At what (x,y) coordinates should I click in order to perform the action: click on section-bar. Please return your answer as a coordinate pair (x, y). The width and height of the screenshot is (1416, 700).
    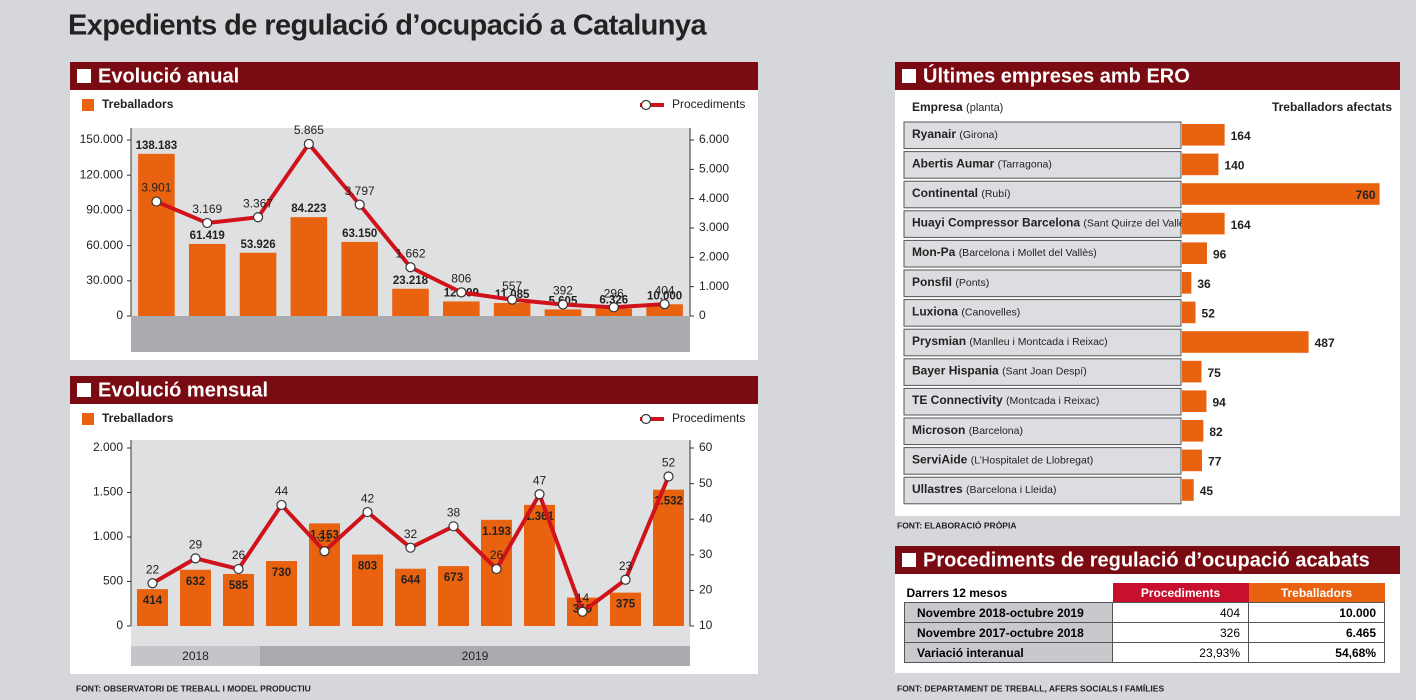
    Looking at the image, I should click on (414, 390).